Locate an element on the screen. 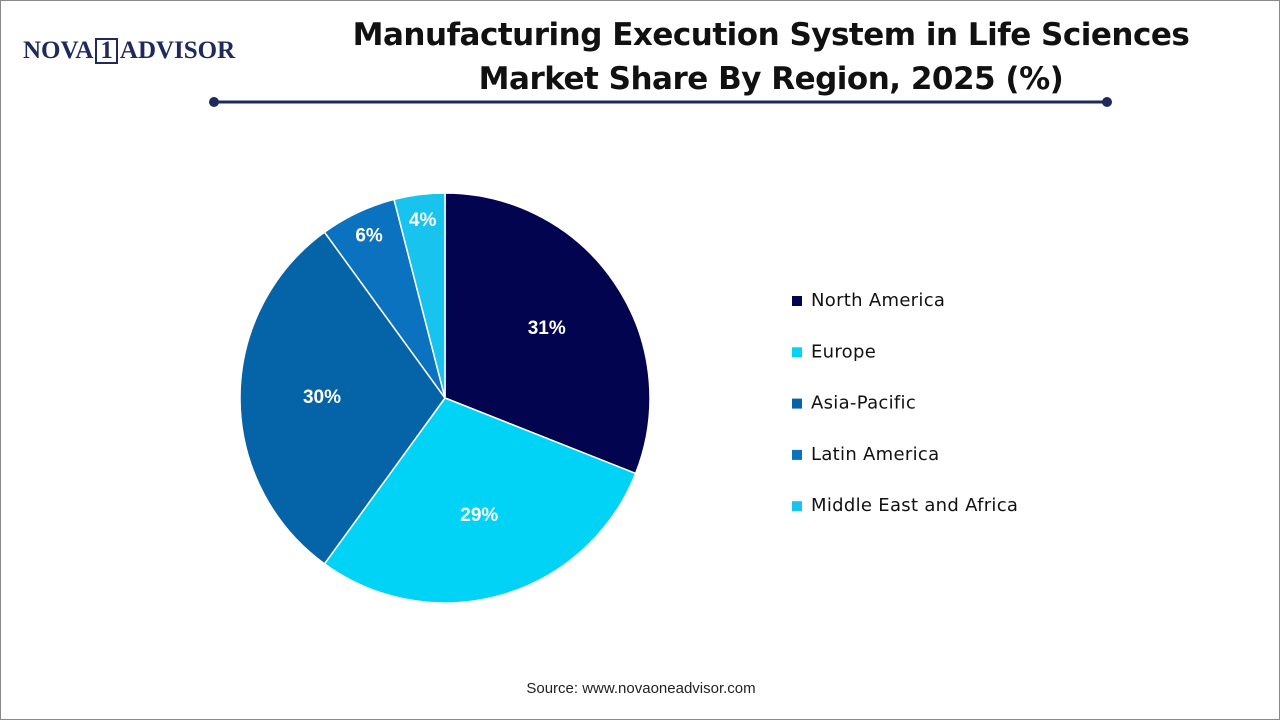 The image size is (1280, 720). logo-text: NOVA is located at coordinates (58, 50).